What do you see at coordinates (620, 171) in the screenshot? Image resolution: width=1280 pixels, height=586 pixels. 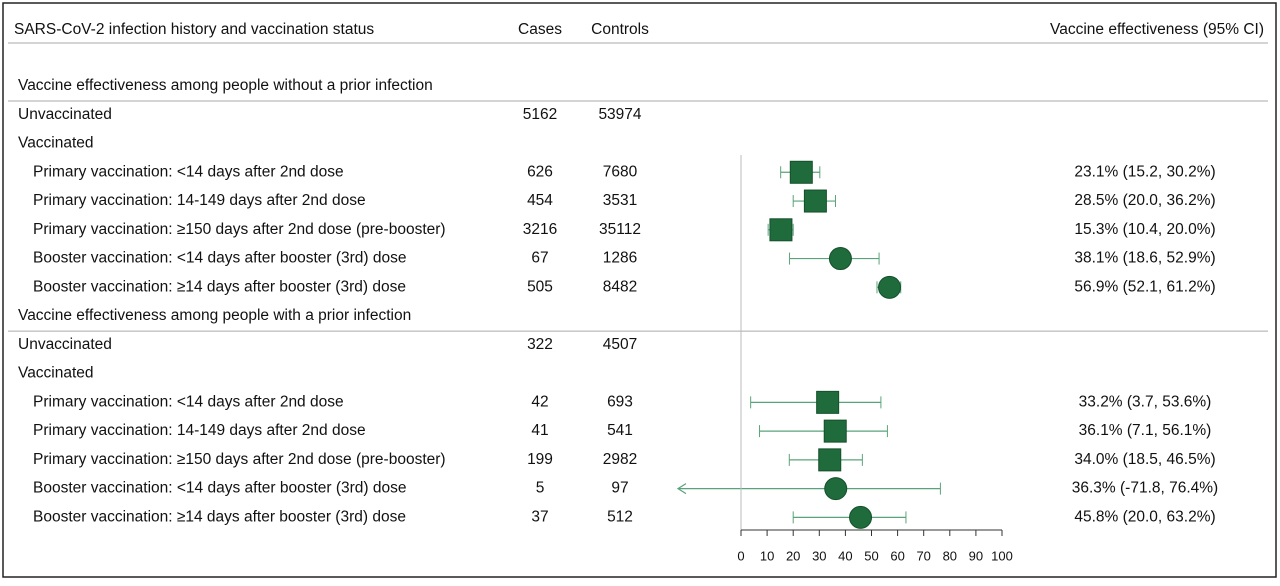 I see `controls: 7680` at bounding box center [620, 171].